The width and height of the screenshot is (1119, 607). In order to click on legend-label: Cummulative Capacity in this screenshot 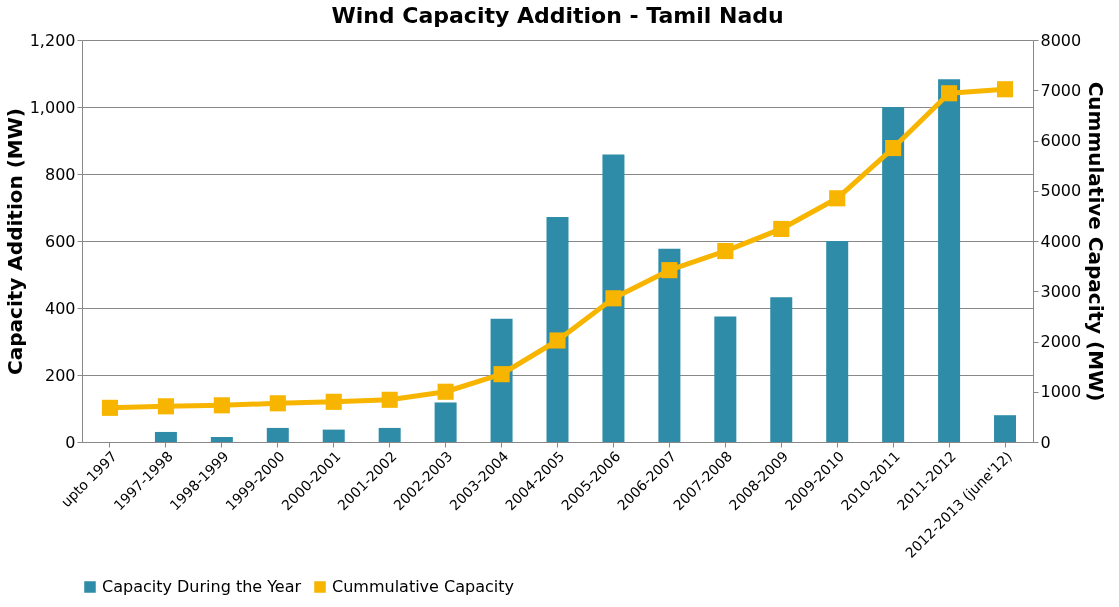, I will do `click(423, 586)`.